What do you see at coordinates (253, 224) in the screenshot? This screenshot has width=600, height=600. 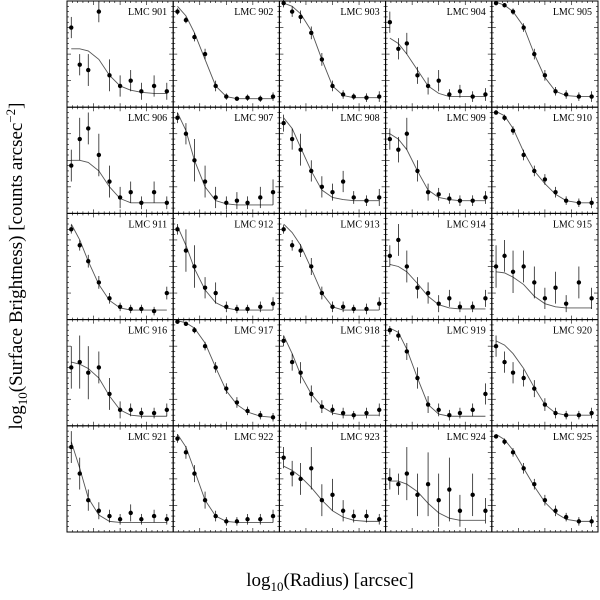 I see `panel-title: LMC 912` at bounding box center [253, 224].